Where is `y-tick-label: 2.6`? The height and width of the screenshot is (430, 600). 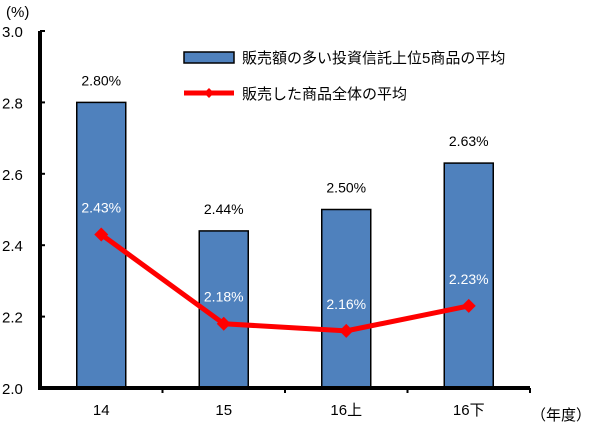
y-tick-label: 2.6 is located at coordinates (12, 175).